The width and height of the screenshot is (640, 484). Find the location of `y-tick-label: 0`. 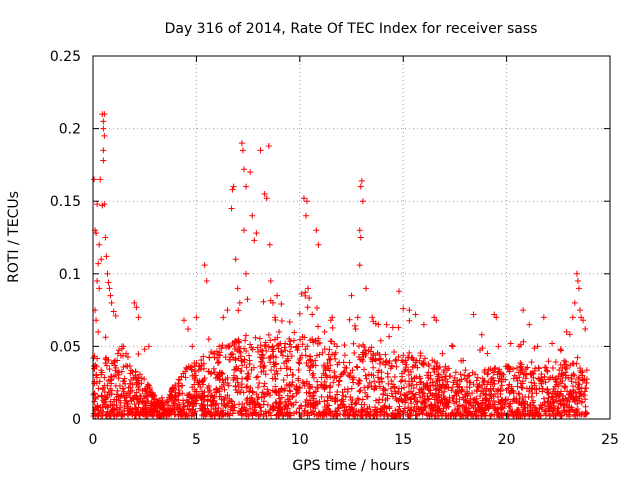

y-tick-label: 0 is located at coordinates (76, 420).